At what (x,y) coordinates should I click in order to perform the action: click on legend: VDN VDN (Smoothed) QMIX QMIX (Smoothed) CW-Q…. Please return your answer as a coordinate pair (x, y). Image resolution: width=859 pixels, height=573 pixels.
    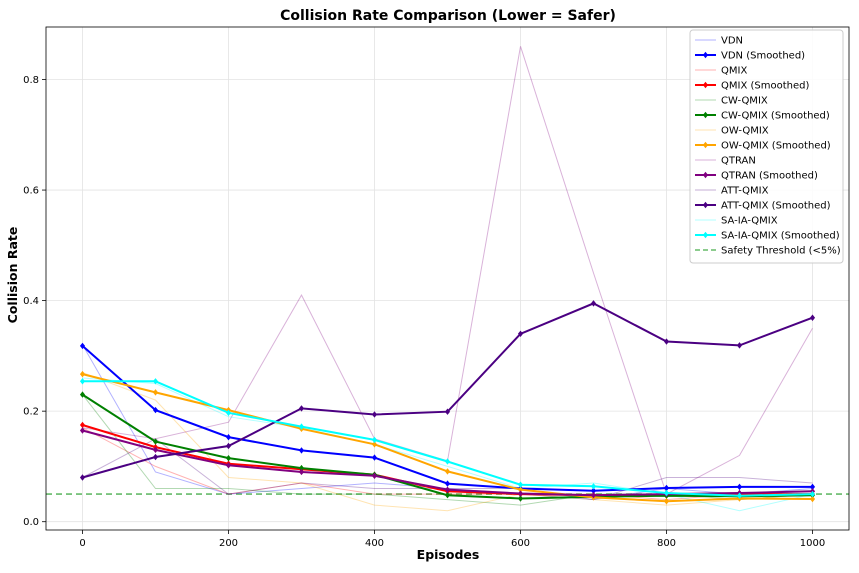
    Looking at the image, I should click on (766, 146).